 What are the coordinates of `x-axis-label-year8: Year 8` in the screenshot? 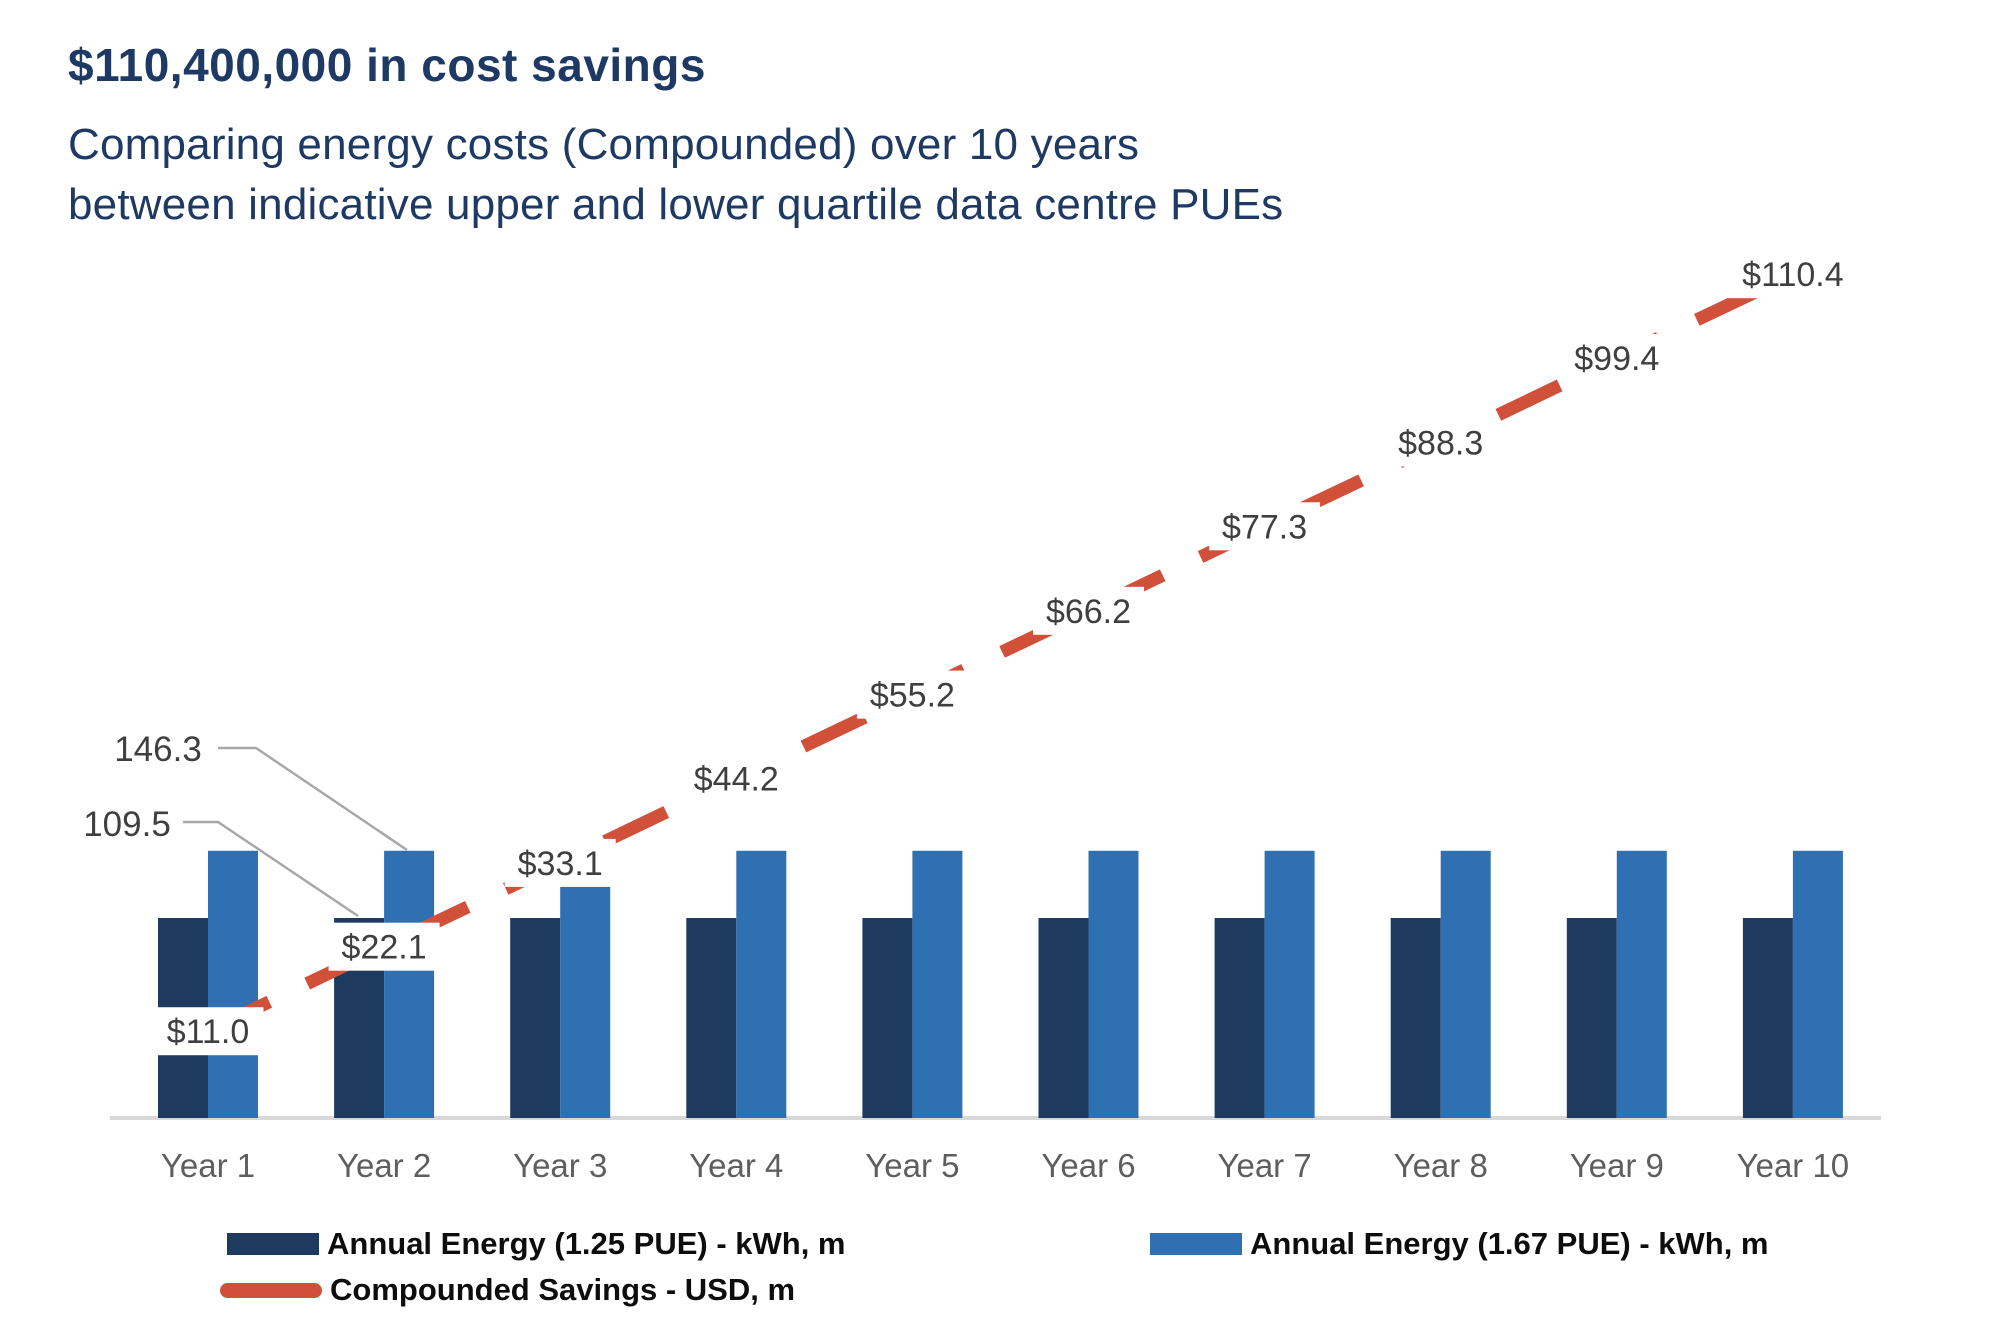 It's located at (1441, 1165).